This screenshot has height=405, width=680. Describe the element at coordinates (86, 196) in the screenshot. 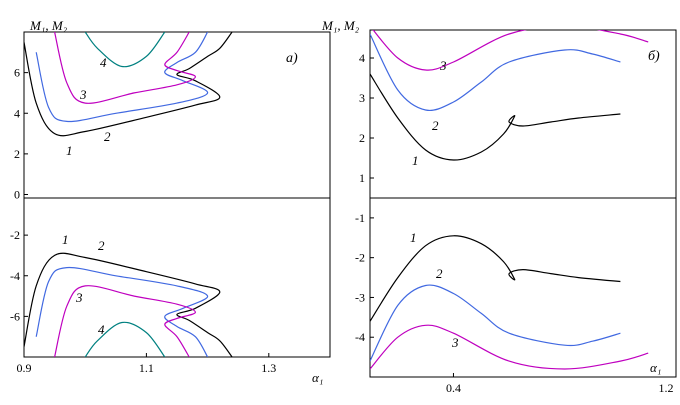

I see `panel-a-series-labels: 1 2 3 4 1 2 3 4` at that location.